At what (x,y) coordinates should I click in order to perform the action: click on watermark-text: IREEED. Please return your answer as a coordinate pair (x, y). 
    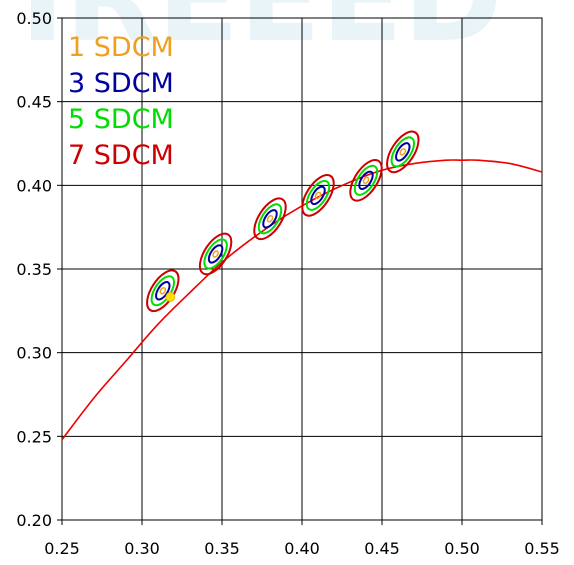
    Looking at the image, I should click on (261, 34).